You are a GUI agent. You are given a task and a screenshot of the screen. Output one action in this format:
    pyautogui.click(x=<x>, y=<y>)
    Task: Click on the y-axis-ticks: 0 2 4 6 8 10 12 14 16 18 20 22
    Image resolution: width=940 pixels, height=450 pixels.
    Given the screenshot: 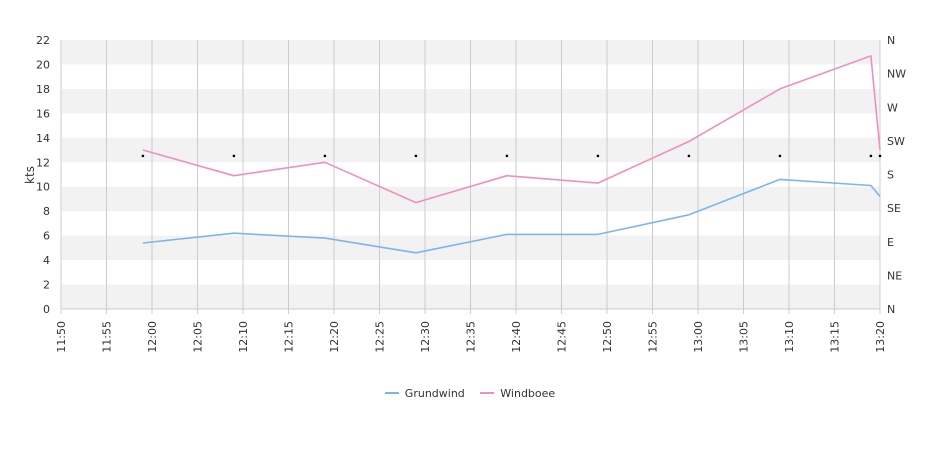 What is the action you would take?
    pyautogui.click(x=43, y=175)
    